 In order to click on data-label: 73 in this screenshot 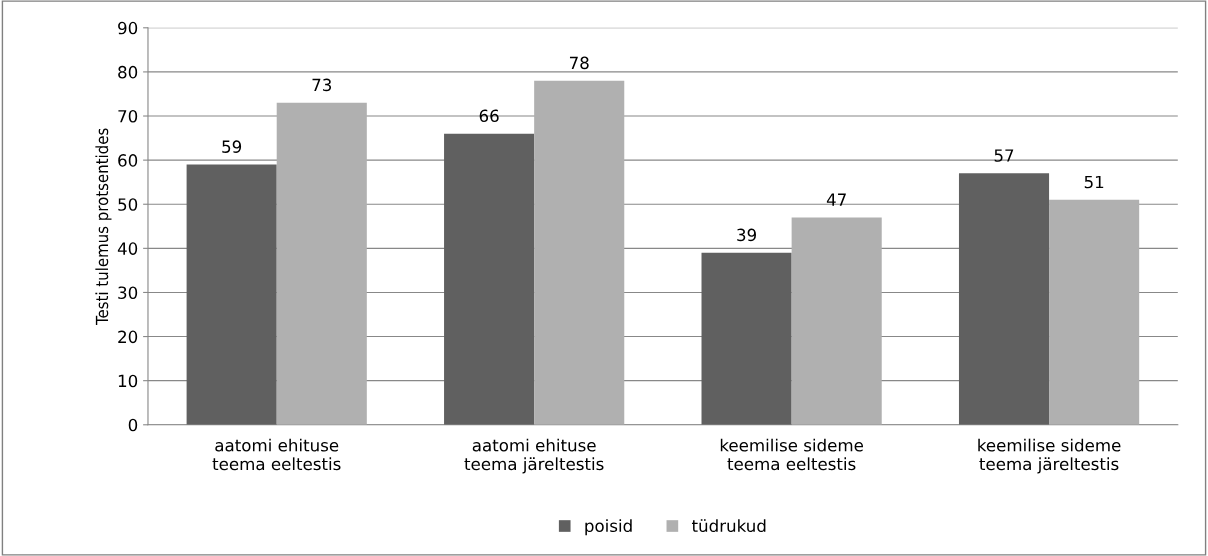, I will do `click(322, 85)`.